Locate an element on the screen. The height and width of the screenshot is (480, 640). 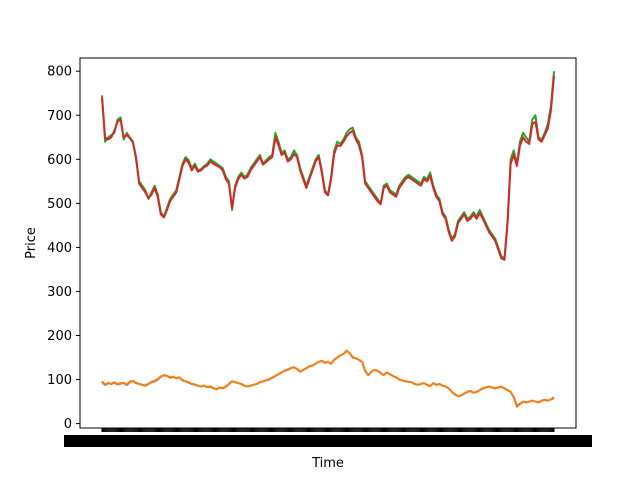
y-tick-label: 500 is located at coordinates (59, 204).